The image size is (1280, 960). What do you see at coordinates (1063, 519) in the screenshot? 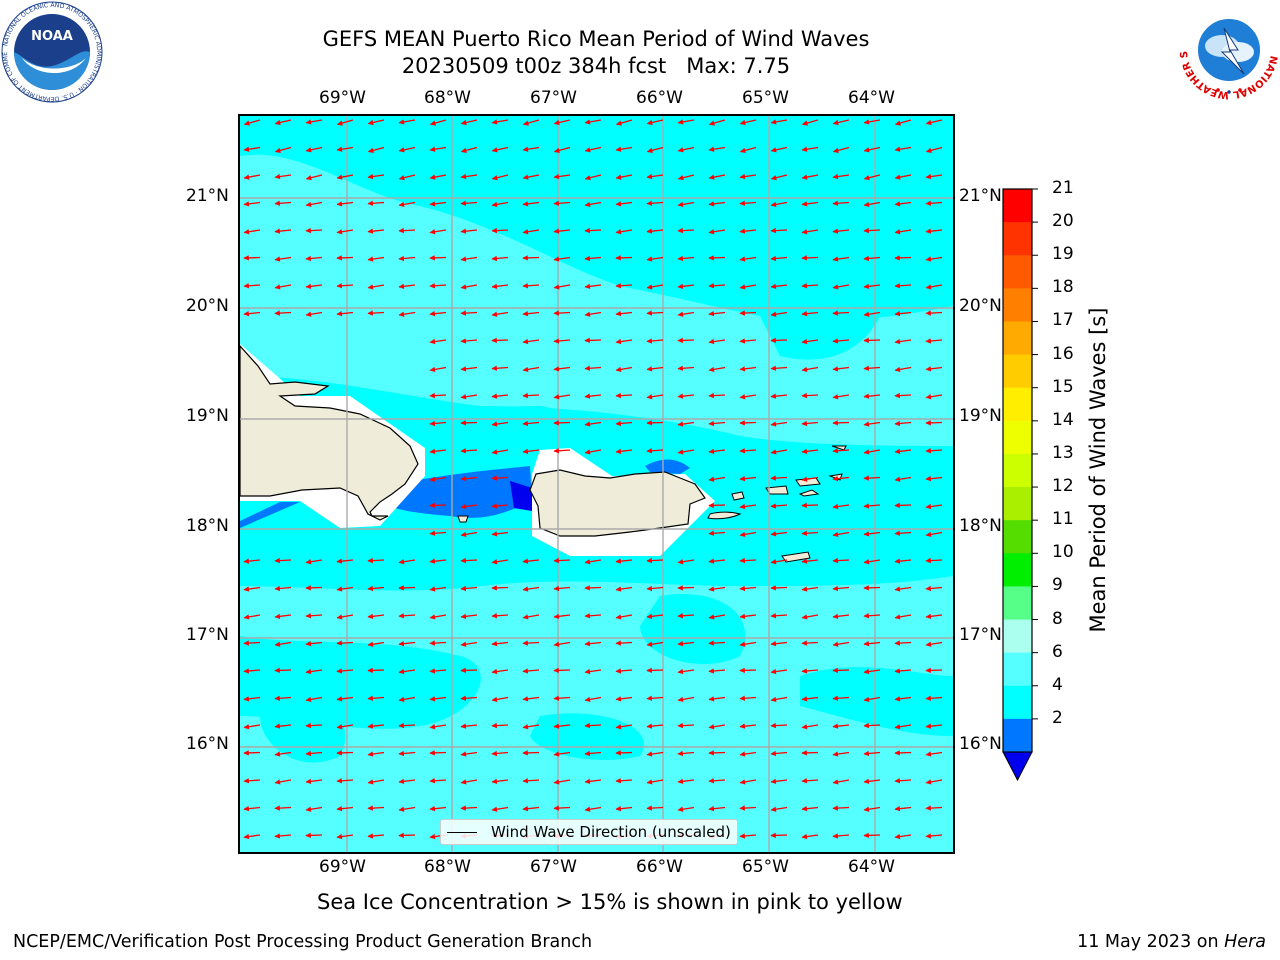
I see `colorbar-tick-label: 11` at bounding box center [1063, 519].